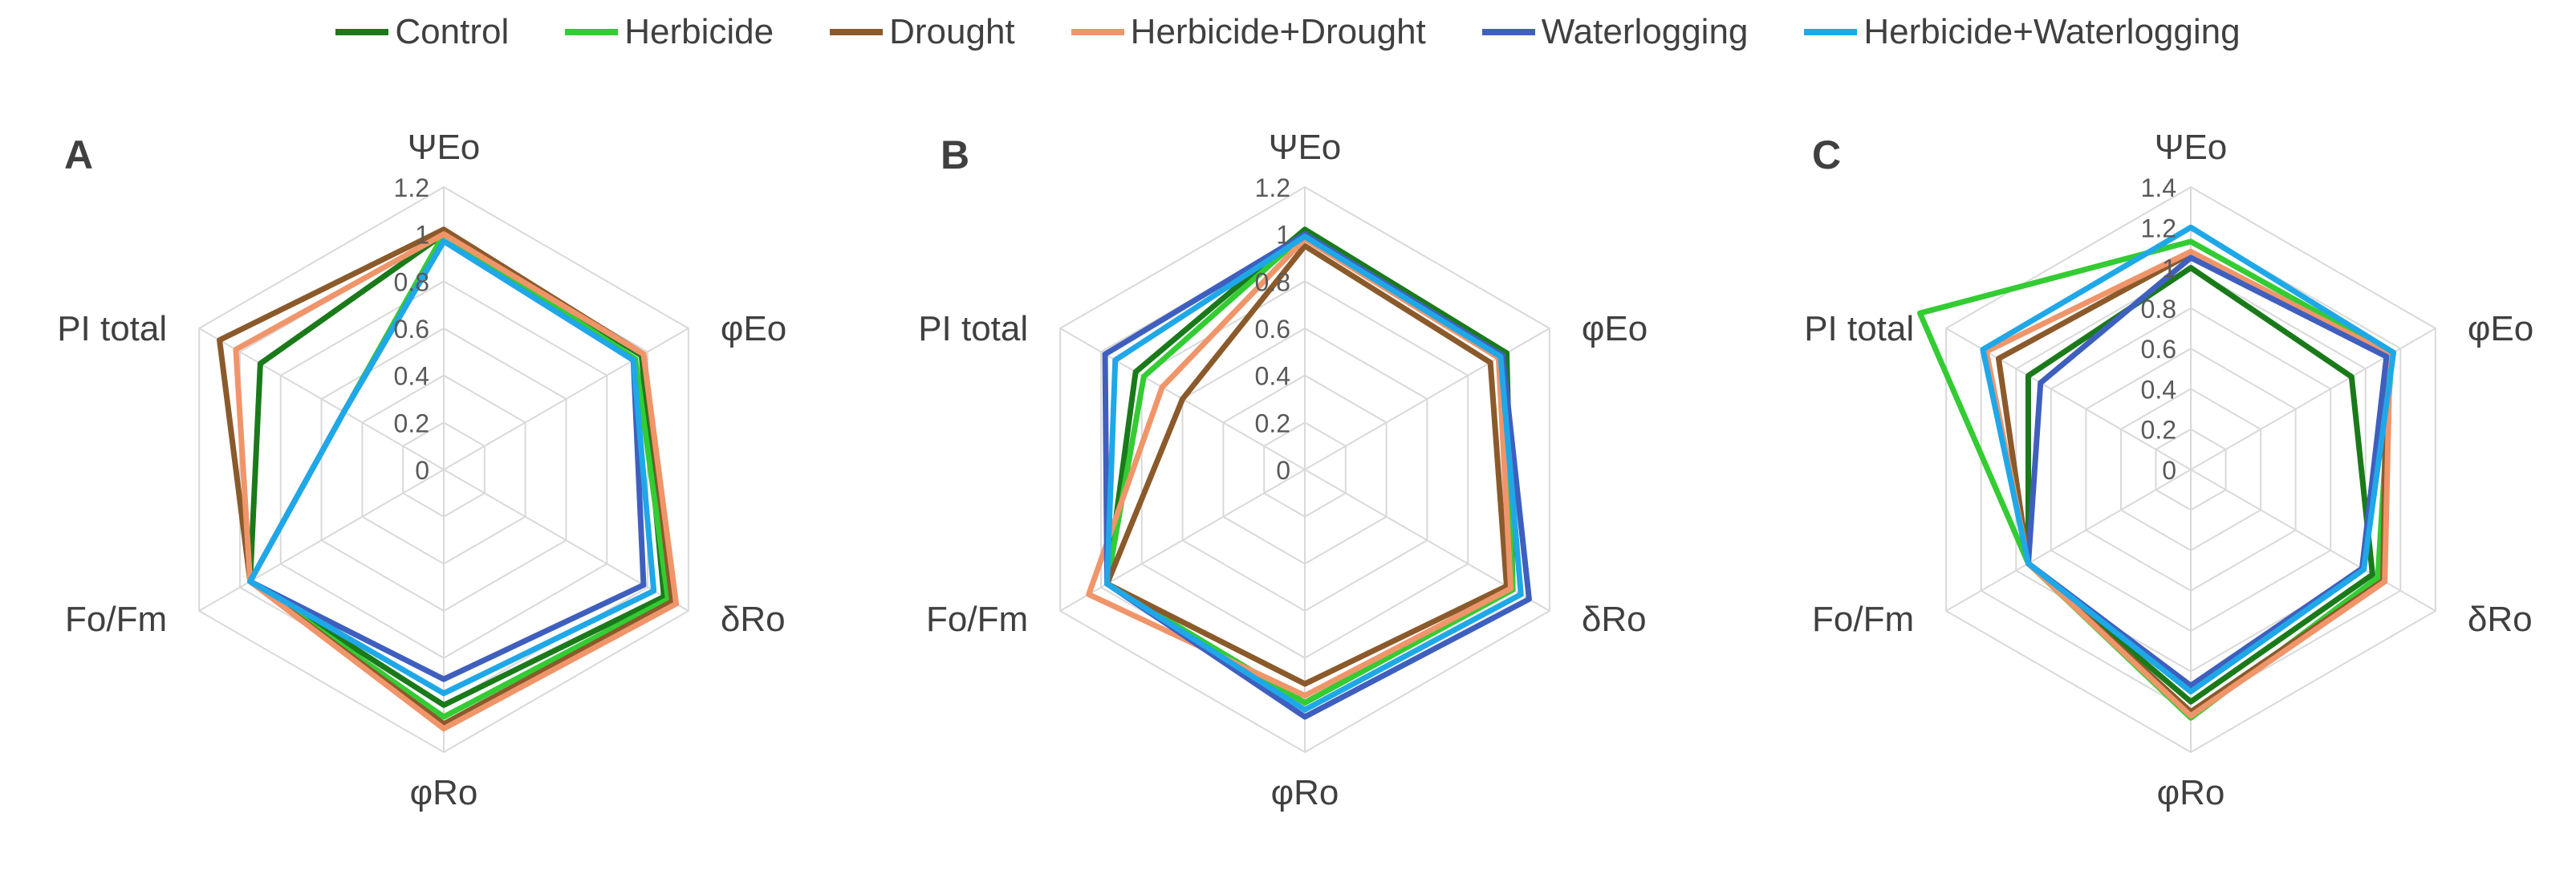  I want to click on legend-swatch-waterlogging, so click(1508, 32).